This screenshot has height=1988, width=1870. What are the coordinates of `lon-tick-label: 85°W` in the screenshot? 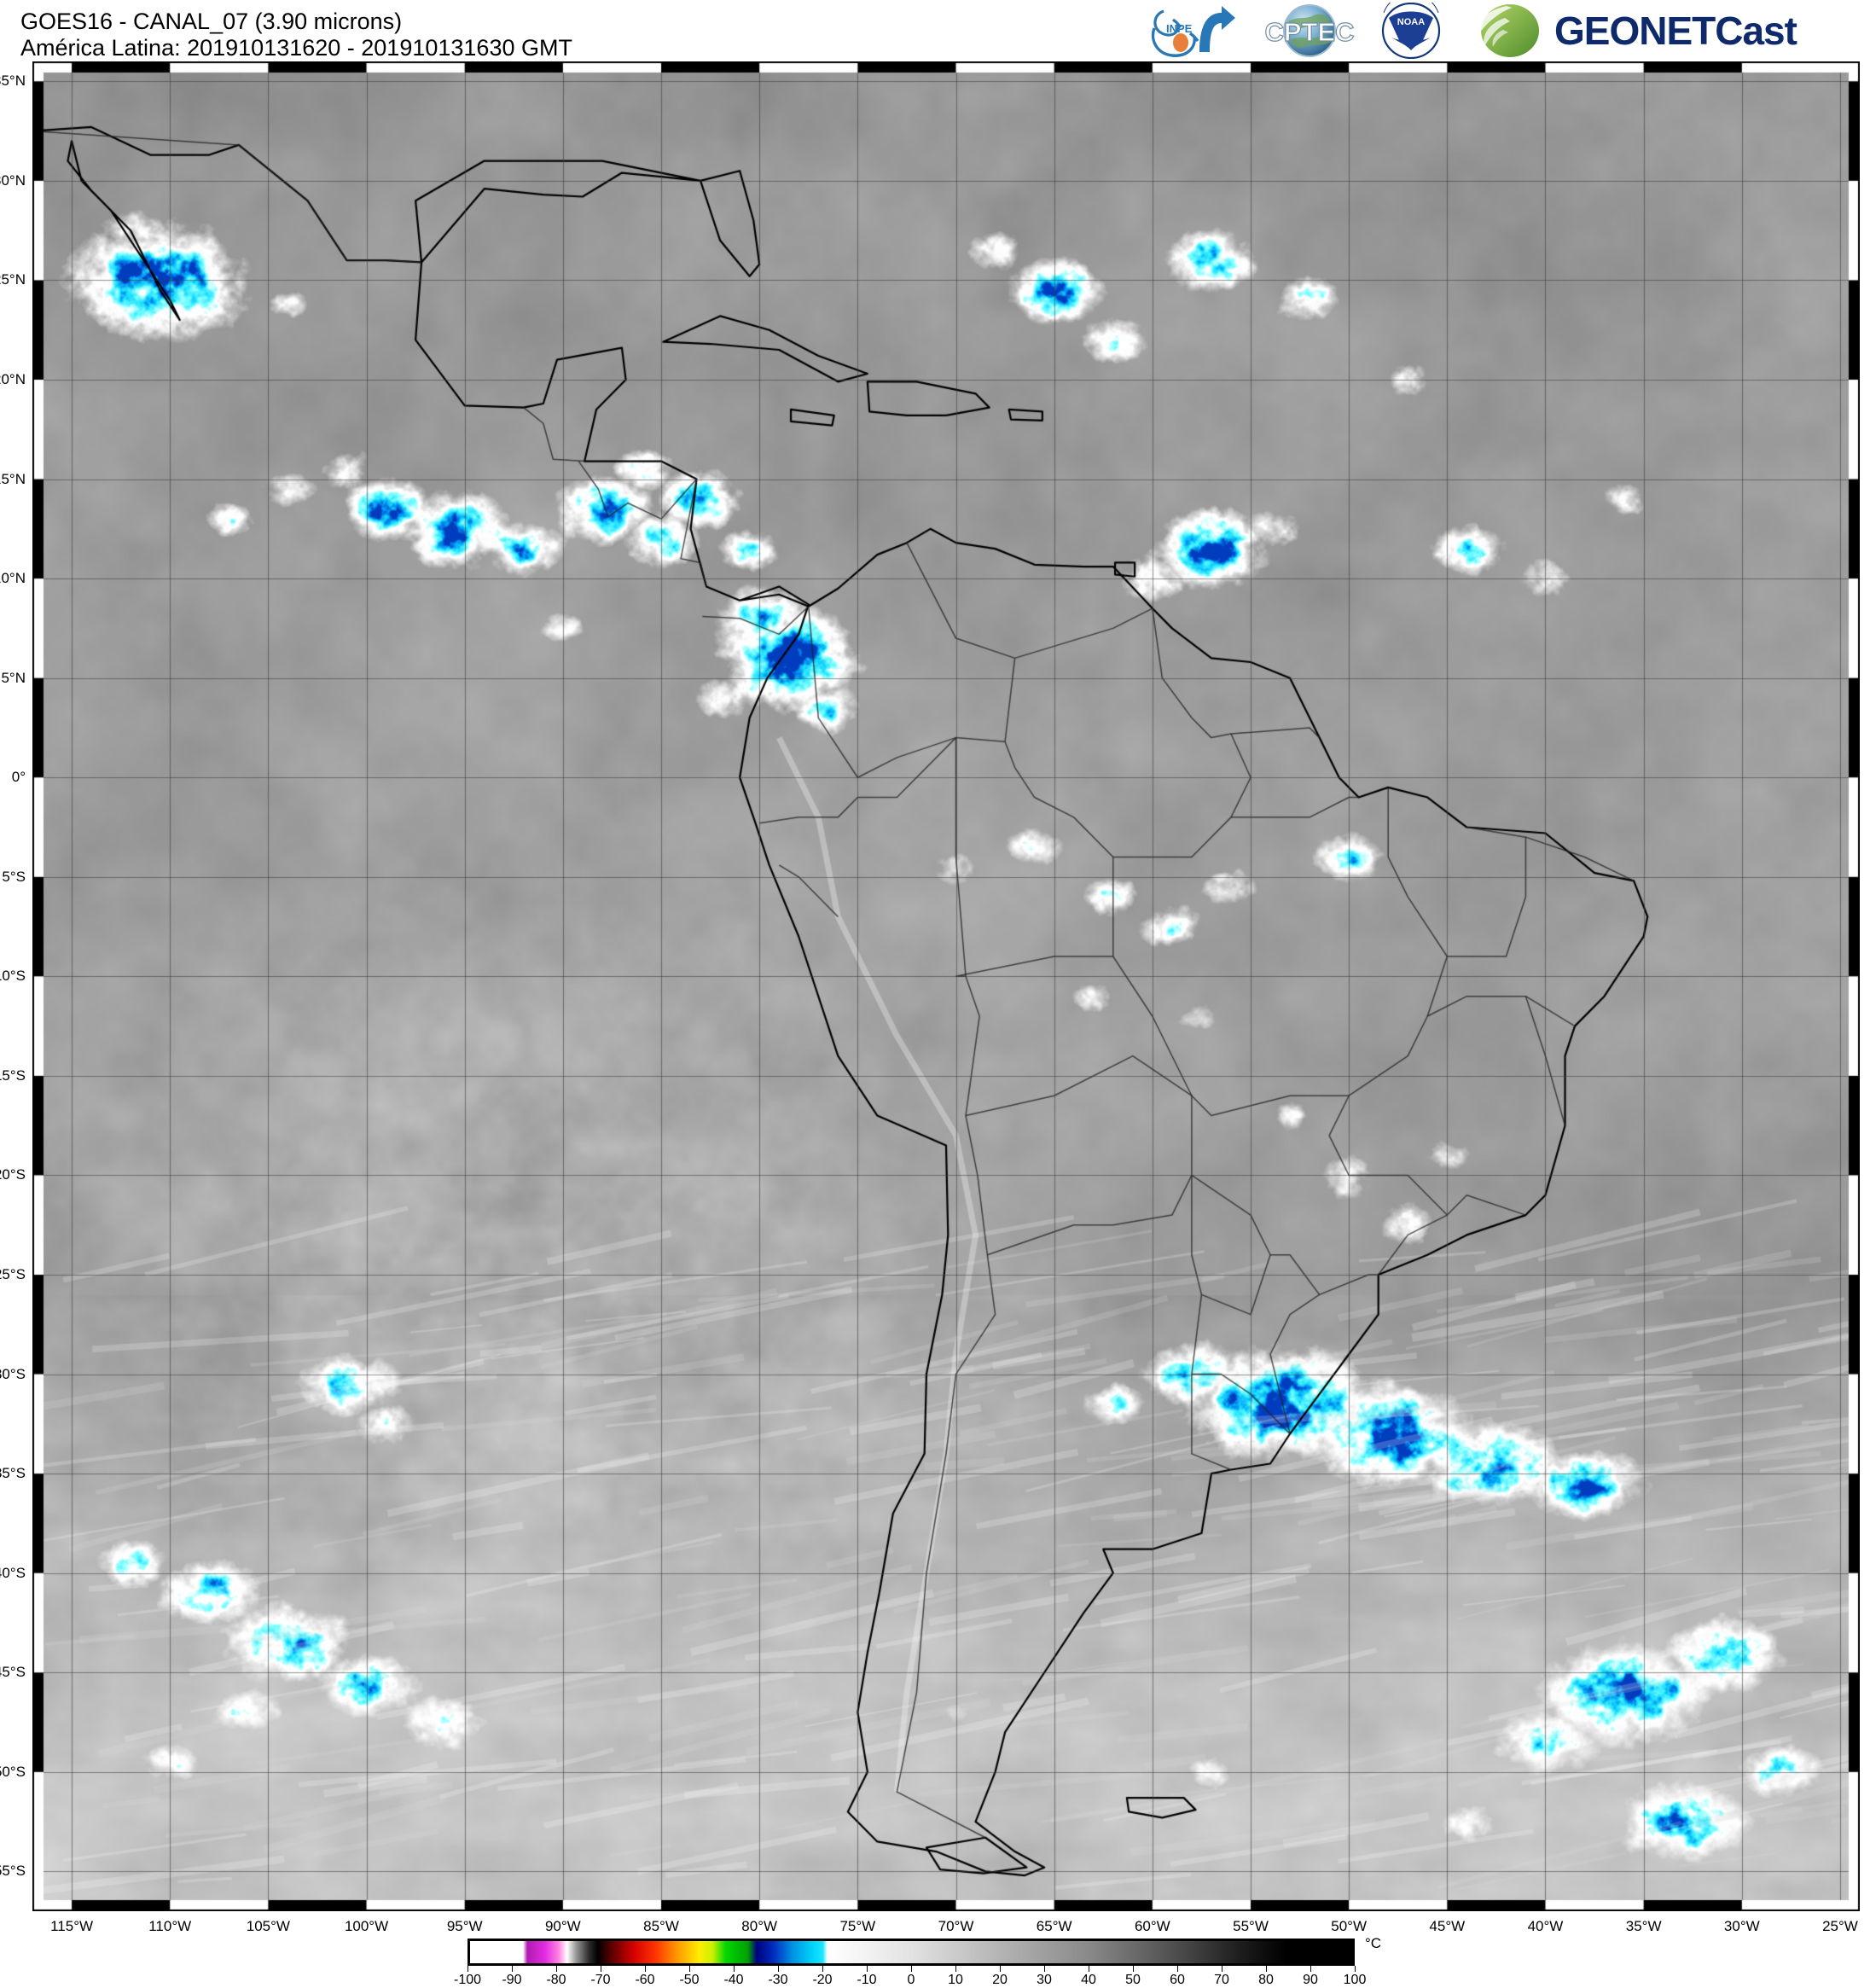 It's located at (661, 1926).